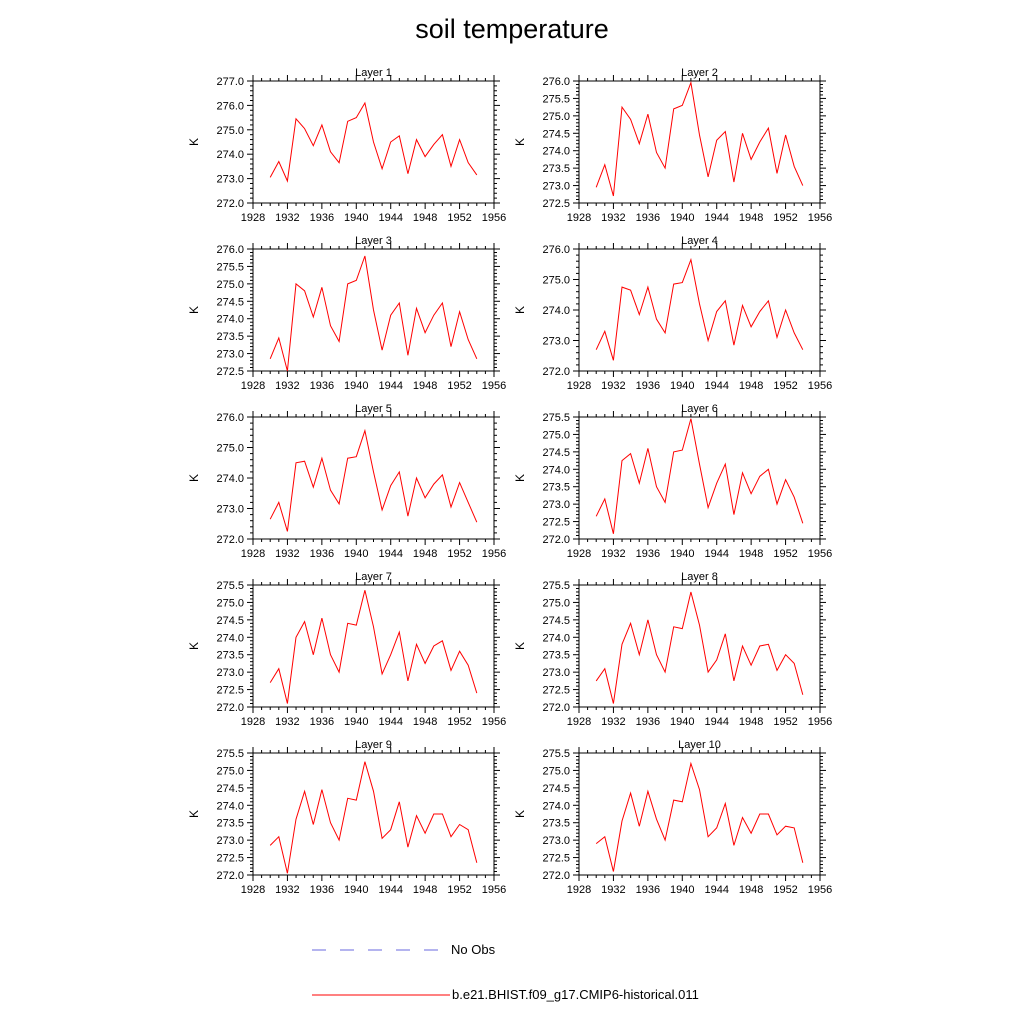 The image size is (1024, 1024). Describe the element at coordinates (381, 995) in the screenshot. I see `legend-model-line` at that location.